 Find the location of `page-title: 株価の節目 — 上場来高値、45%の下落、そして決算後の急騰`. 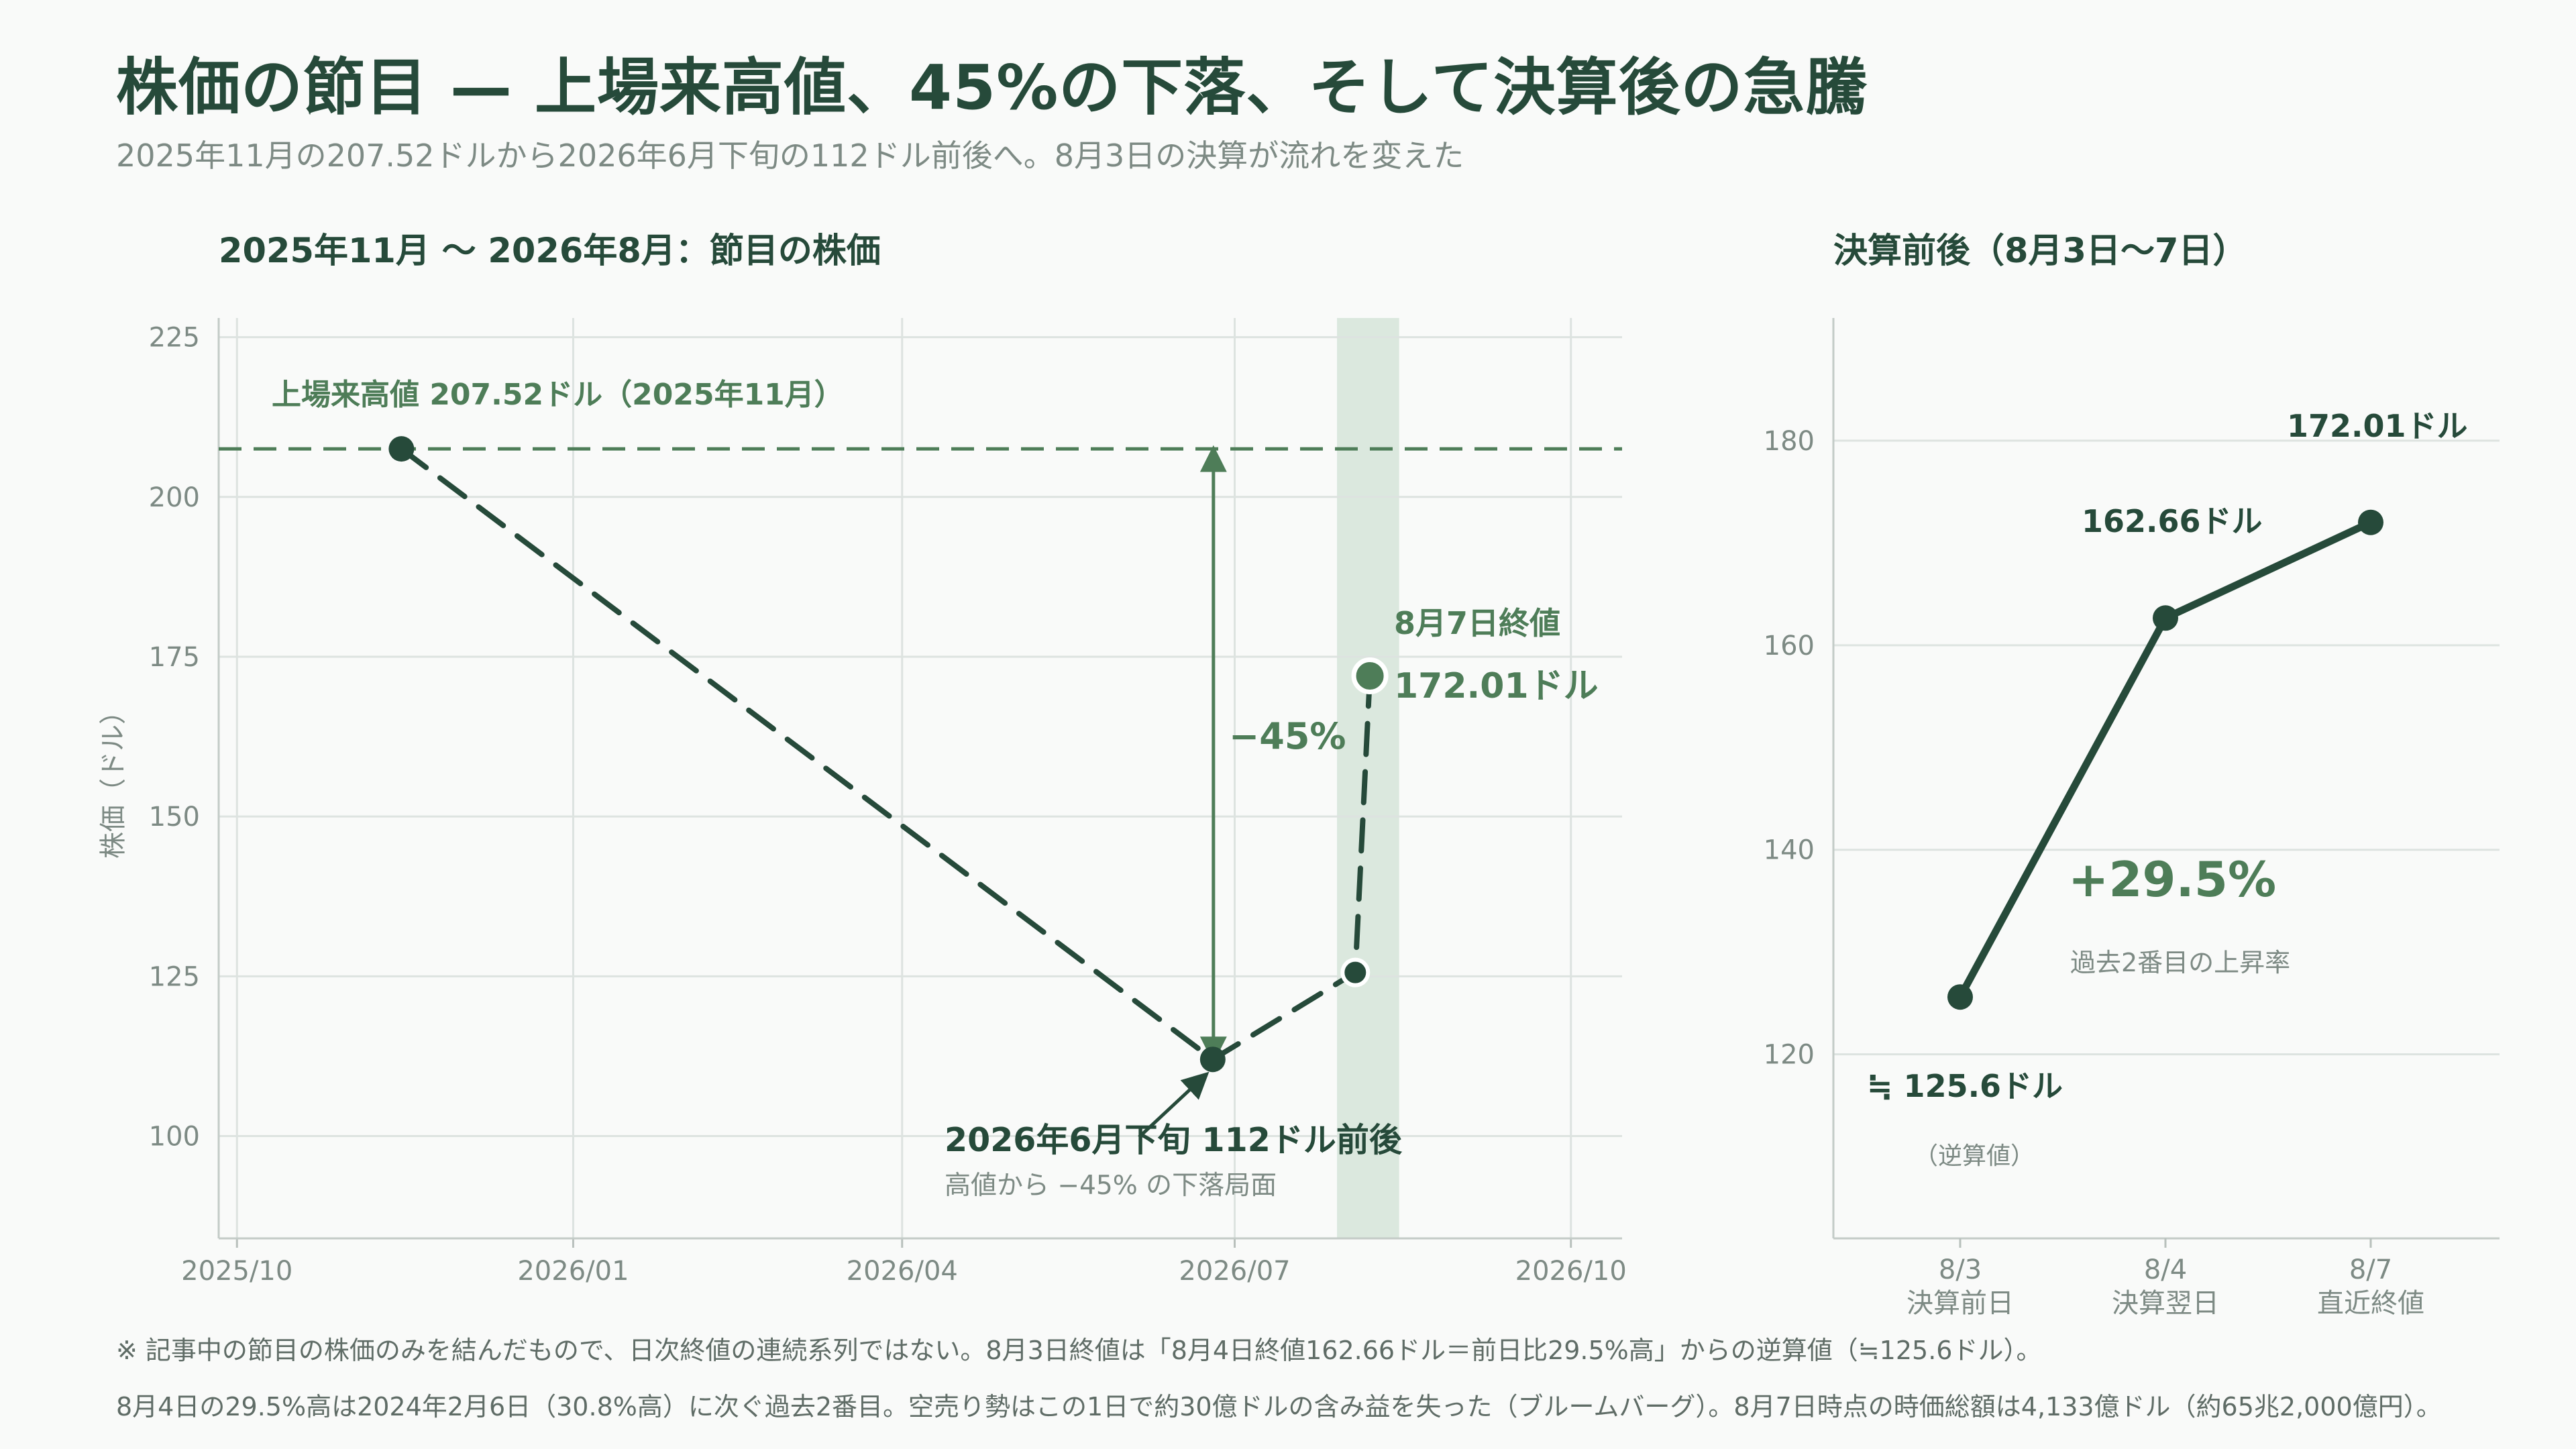

page-title: 株価の節目 — 上場来高値、45%の下落、そして決算後の急騰 is located at coordinates (992, 87).